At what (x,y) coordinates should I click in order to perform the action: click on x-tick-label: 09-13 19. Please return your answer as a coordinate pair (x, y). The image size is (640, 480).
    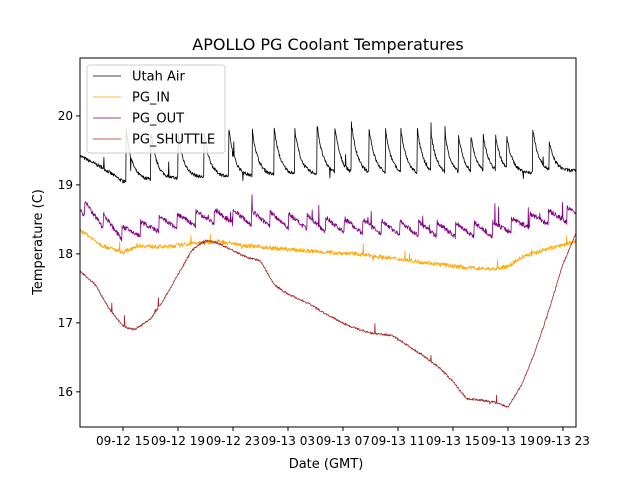
    Looking at the image, I should click on (508, 441).